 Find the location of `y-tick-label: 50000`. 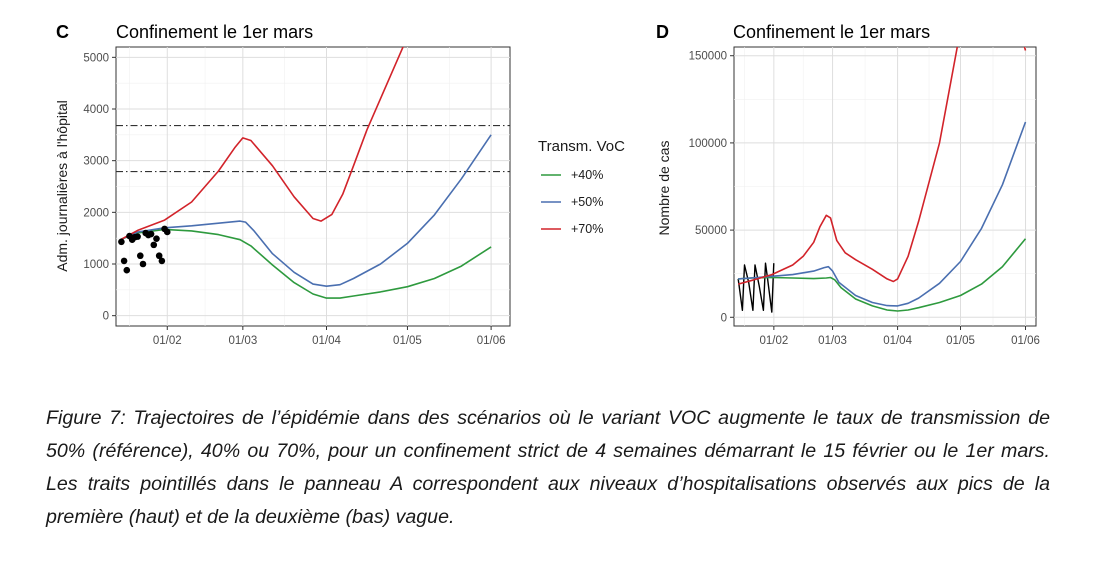

y-tick-label: 50000 is located at coordinates (711, 231).